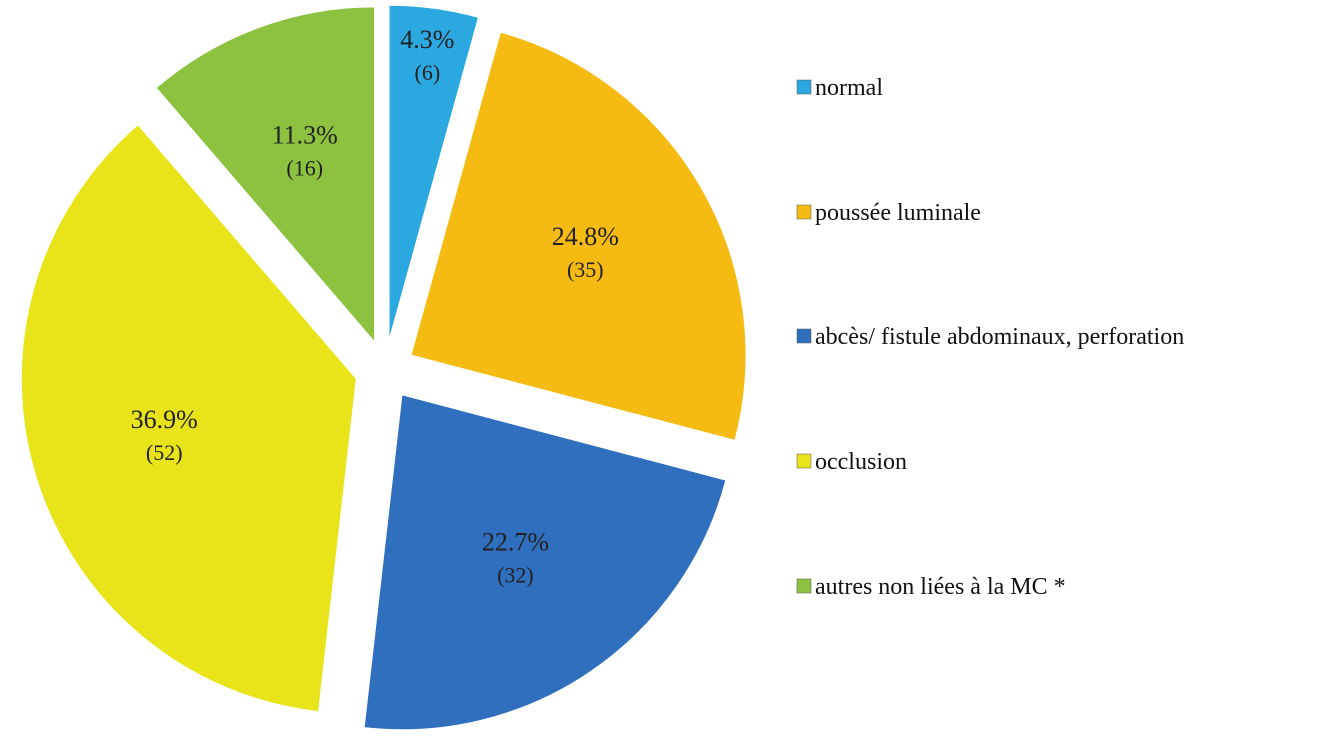 This screenshot has width=1323, height=738. What do you see at coordinates (305, 134) in the screenshot?
I see `value-label: 11.3%` at bounding box center [305, 134].